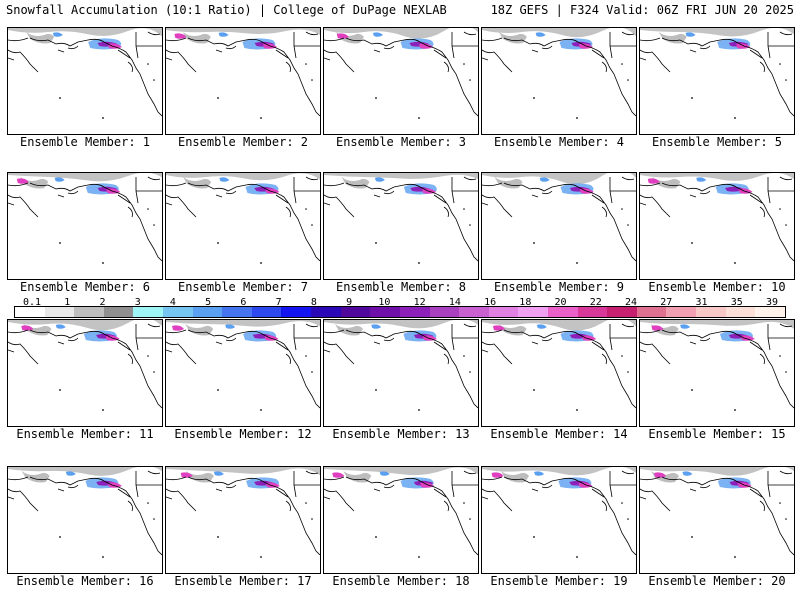 The width and height of the screenshot is (800, 600). Describe the element at coordinates (736, 302) in the screenshot. I see `colorbar-tick-label: 35` at that location.